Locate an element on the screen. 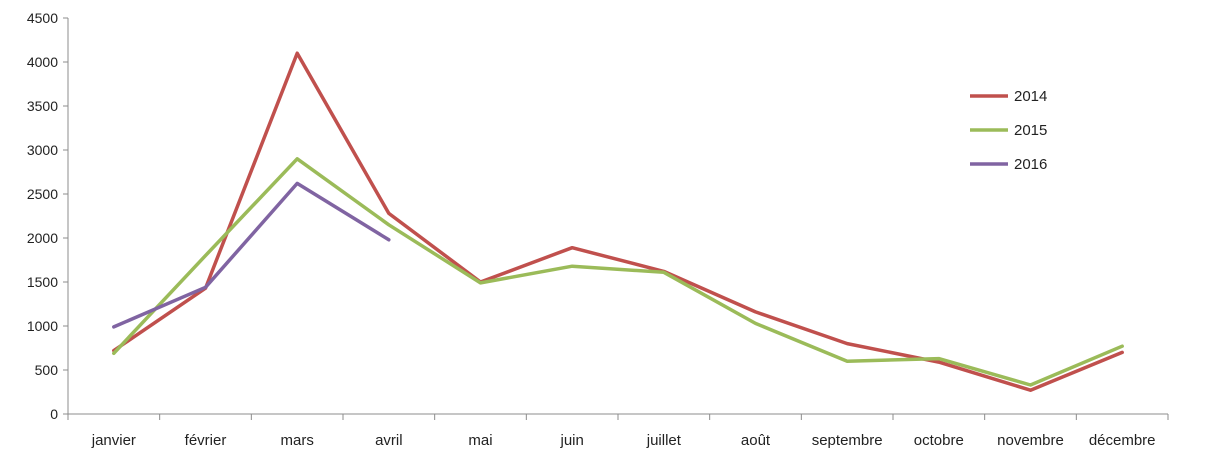  y-tick-label: 500 is located at coordinates (47, 370).